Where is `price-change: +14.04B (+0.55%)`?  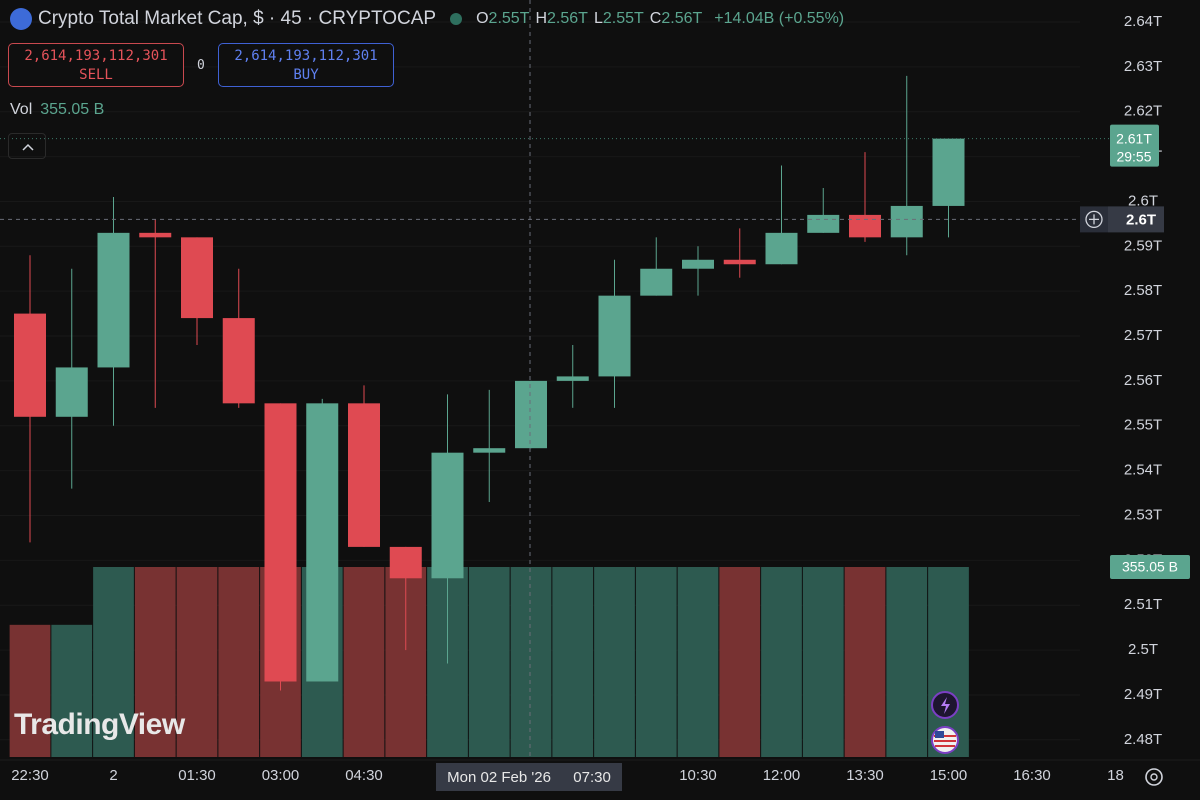
price-change: +14.04B (+0.55%) is located at coordinates (779, 18).